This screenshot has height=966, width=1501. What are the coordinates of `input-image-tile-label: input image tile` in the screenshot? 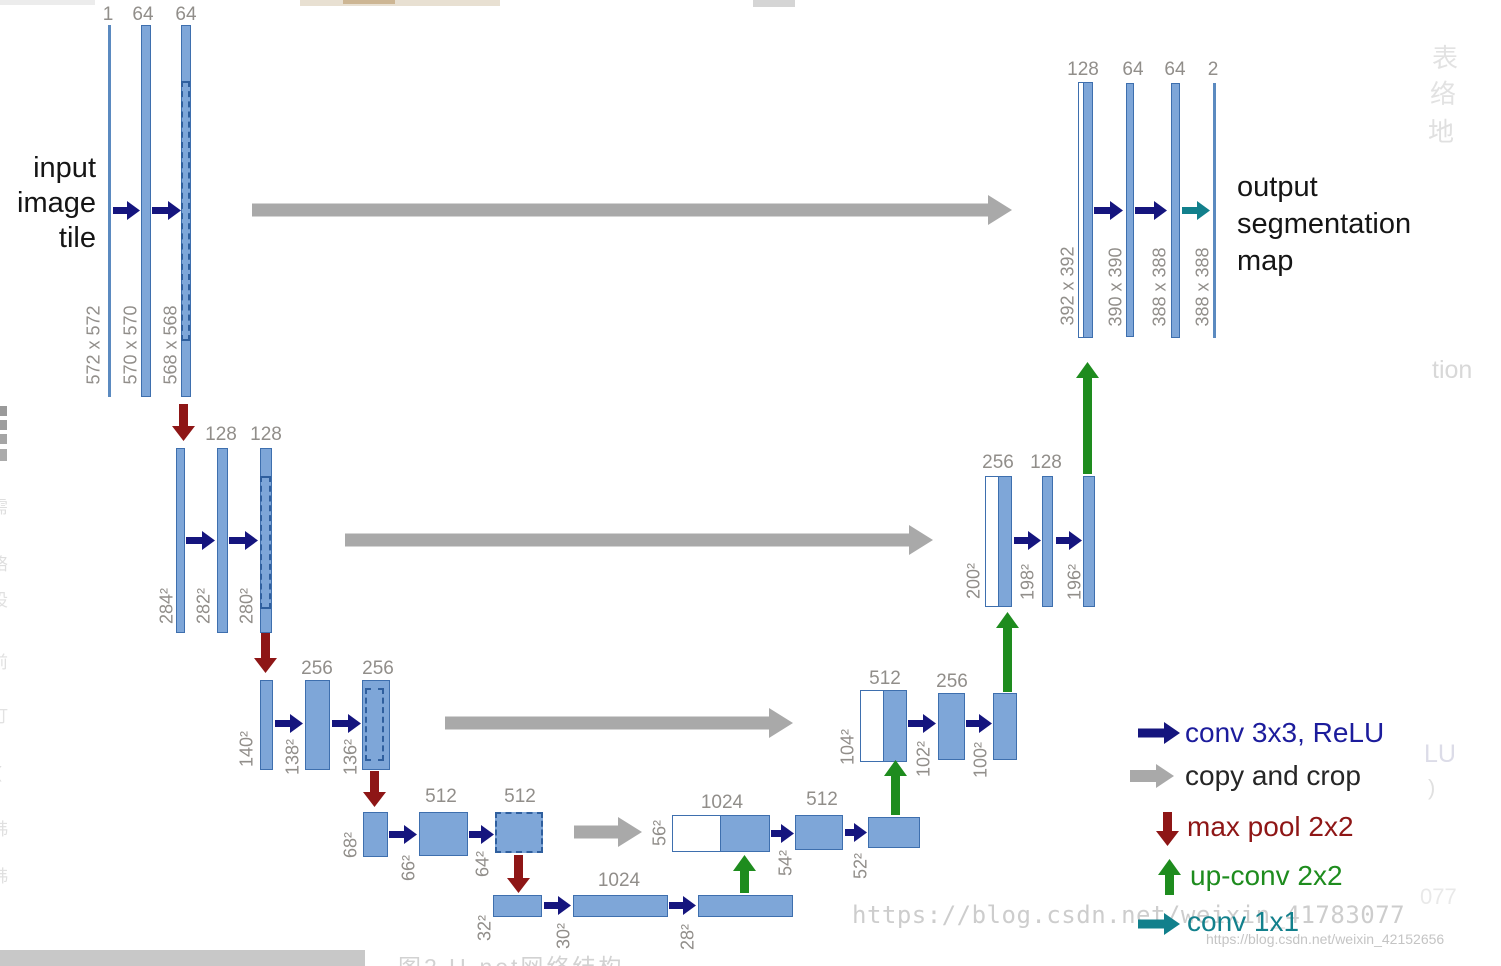 It's located at (49, 203).